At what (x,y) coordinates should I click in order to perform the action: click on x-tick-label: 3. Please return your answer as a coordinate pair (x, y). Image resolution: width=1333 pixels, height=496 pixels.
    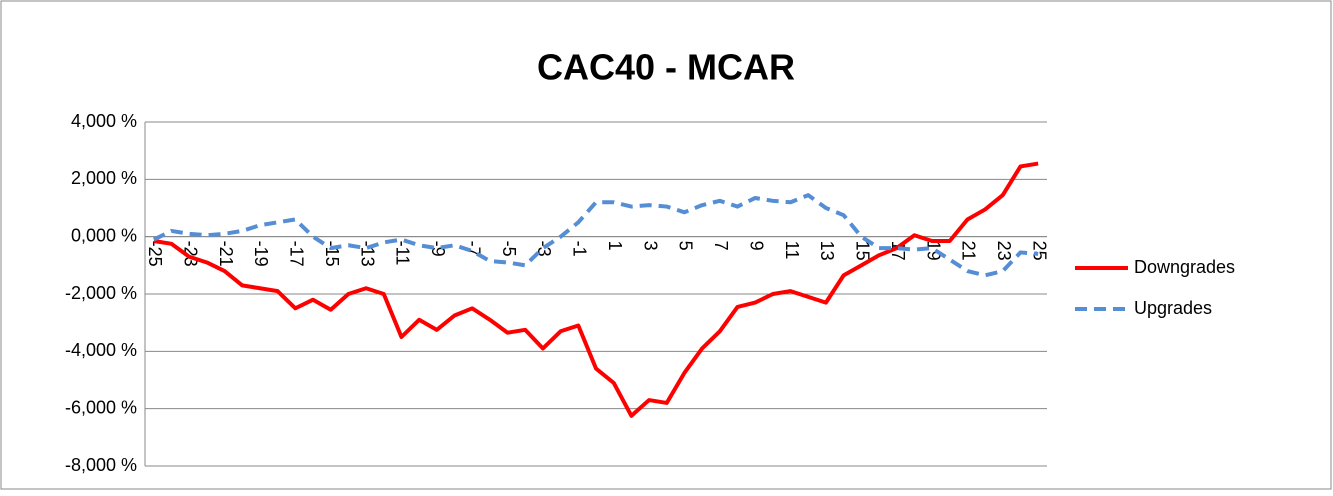
    Looking at the image, I should click on (650, 246).